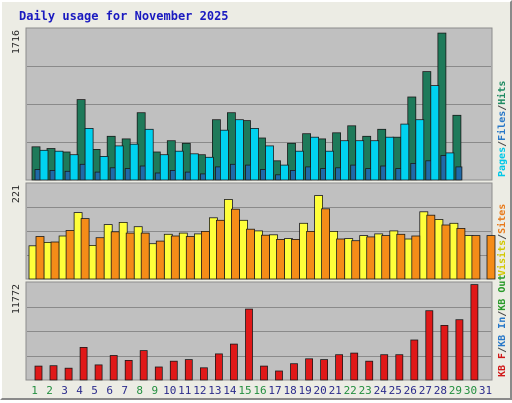 The width and height of the screenshot is (512, 403). I want to click on day-label-20: 20, so click(319, 390).